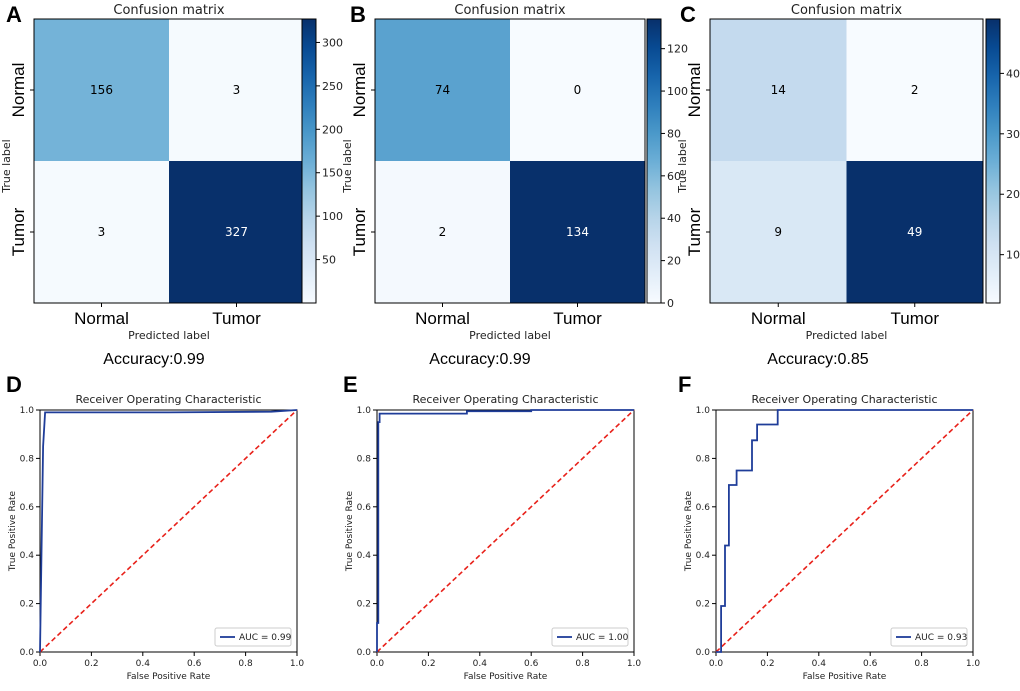 The height and width of the screenshot is (691, 1020). I want to click on colorbar-tick-label: 250, so click(332, 86).